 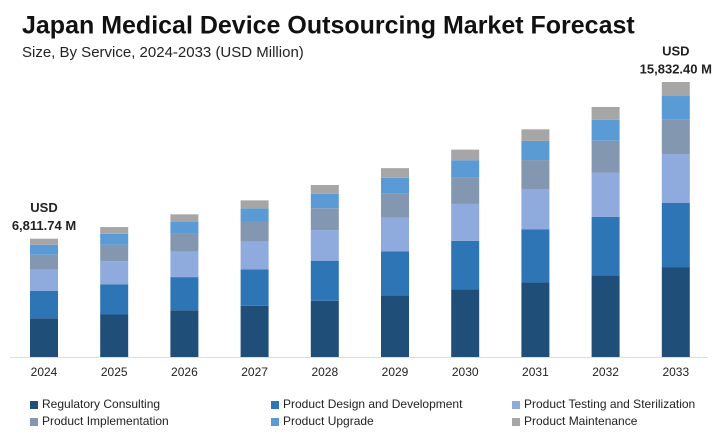 I want to click on x-tick-label: 2029, so click(x=395, y=372).